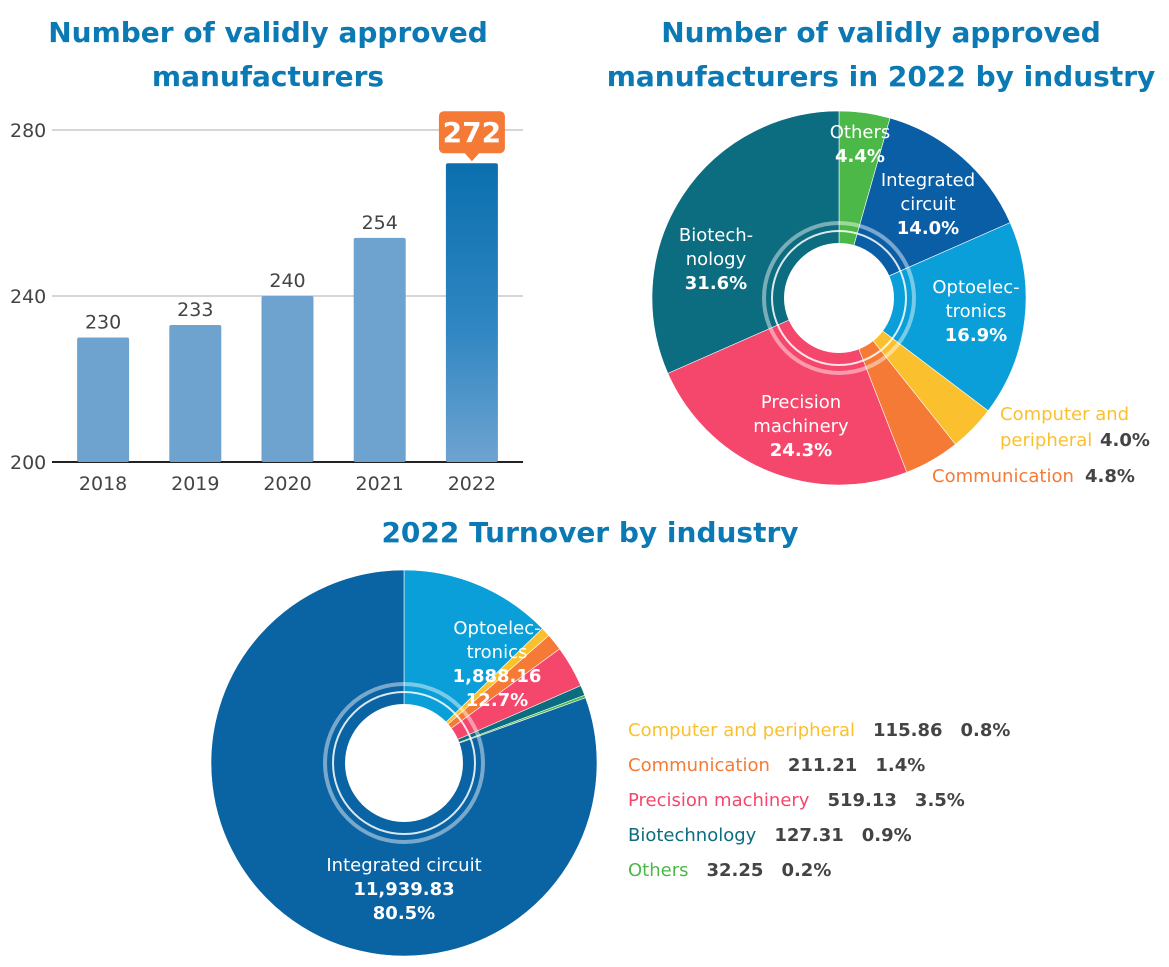 This screenshot has width=1169, height=967. What do you see at coordinates (986, 730) in the screenshot?
I see `legend-computer-and-peripheral-pct: 0.8%` at bounding box center [986, 730].